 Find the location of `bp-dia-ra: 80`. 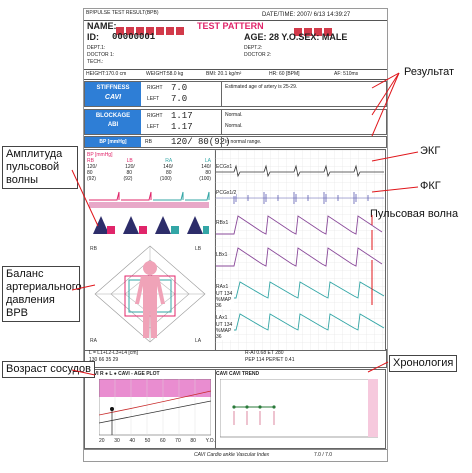

bp-dia-ra: 80 is located at coordinates (168, 173).